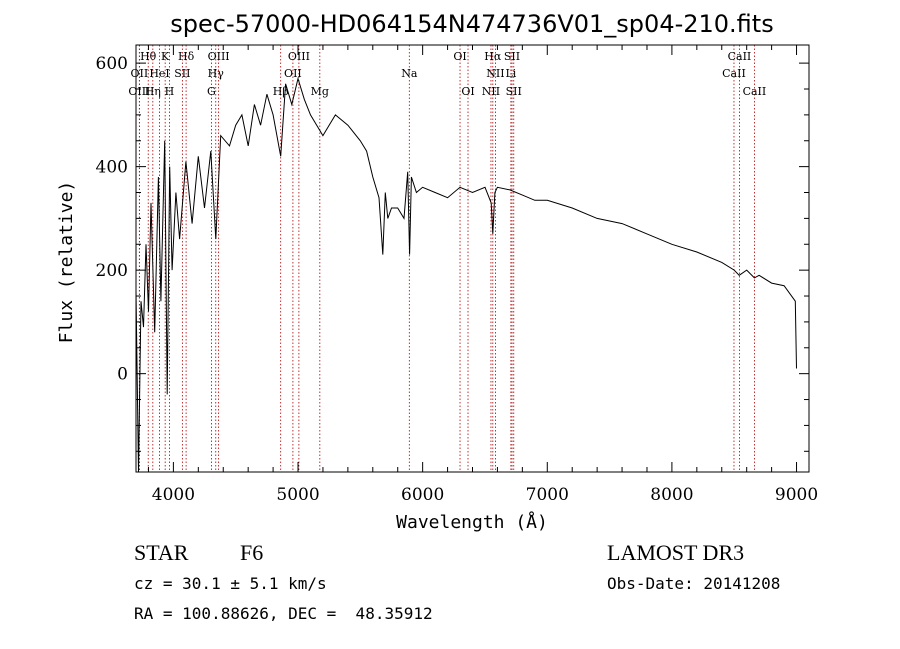 The width and height of the screenshot is (900, 649). I want to click on observation-date: Obs-Date: 20141208, so click(694, 583).